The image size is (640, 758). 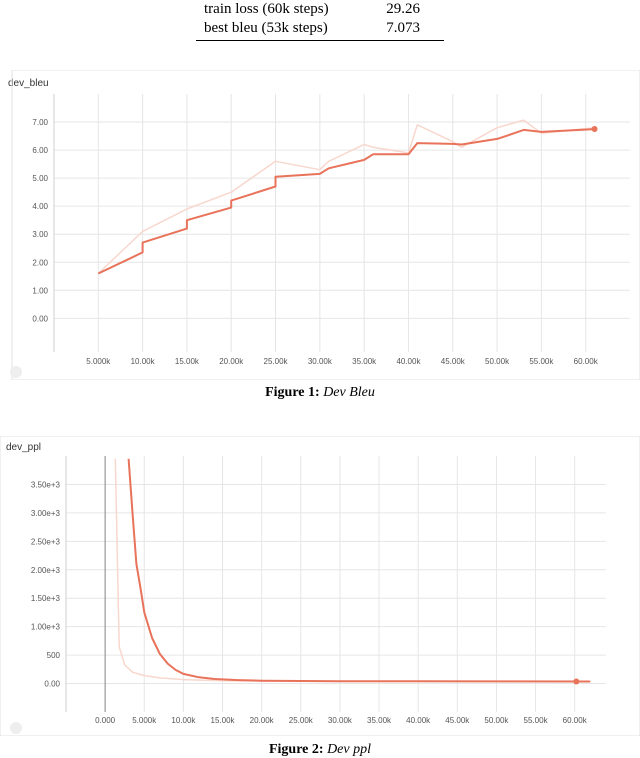 What do you see at coordinates (349, 749) in the screenshot?
I see `caption-text: Dev ppl` at bounding box center [349, 749].